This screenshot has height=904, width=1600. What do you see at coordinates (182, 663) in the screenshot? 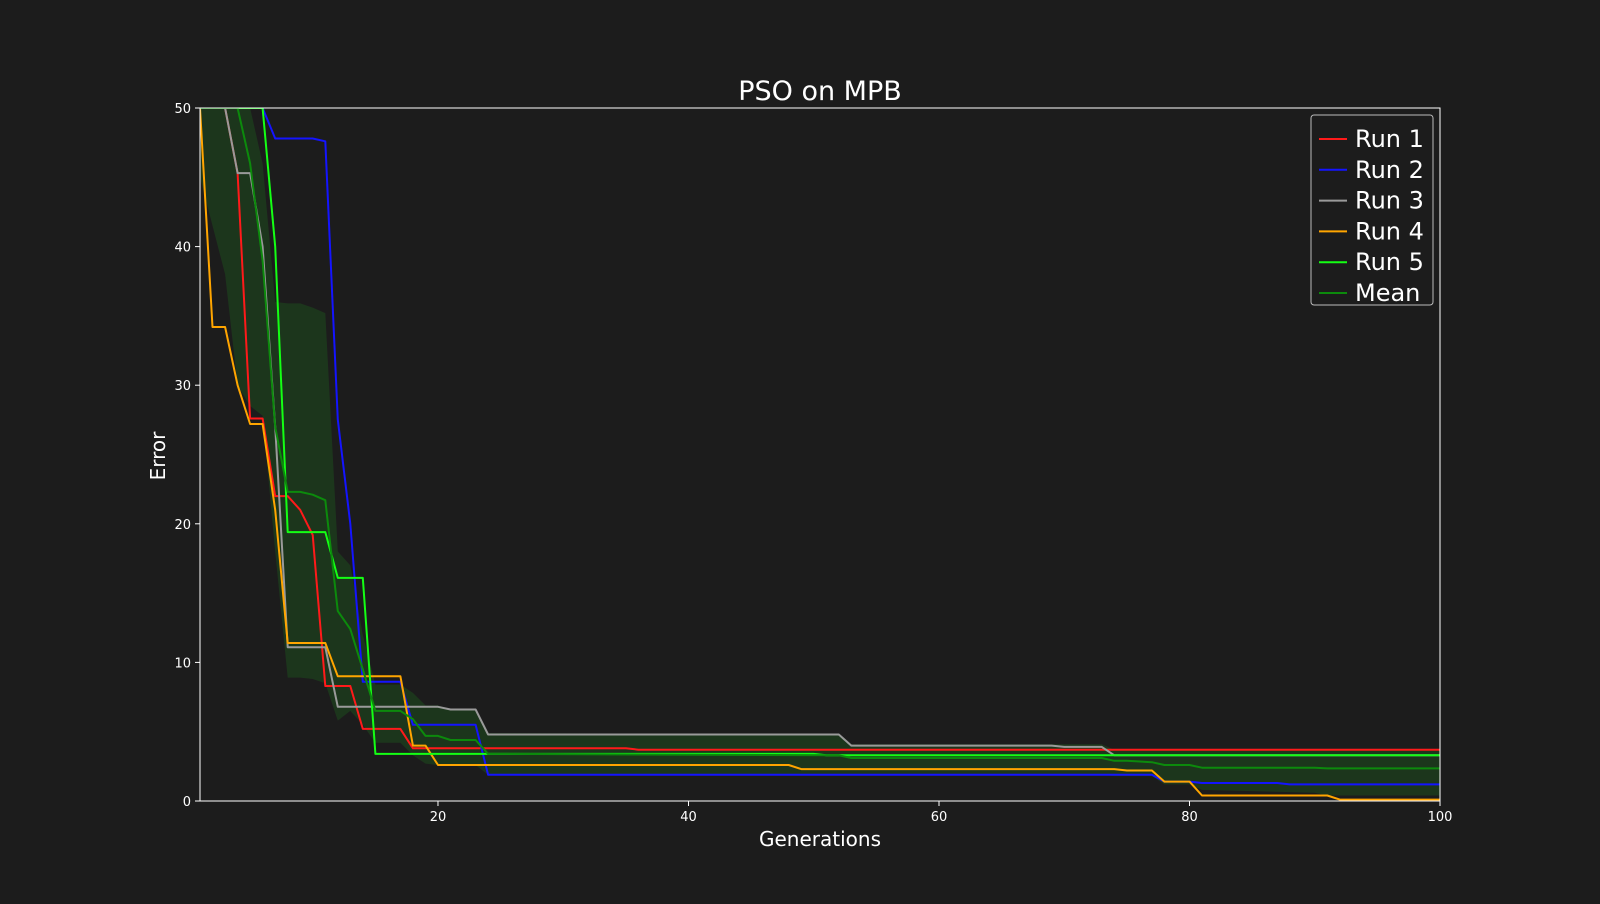
I see `y-tick-label: 10` at bounding box center [182, 663].